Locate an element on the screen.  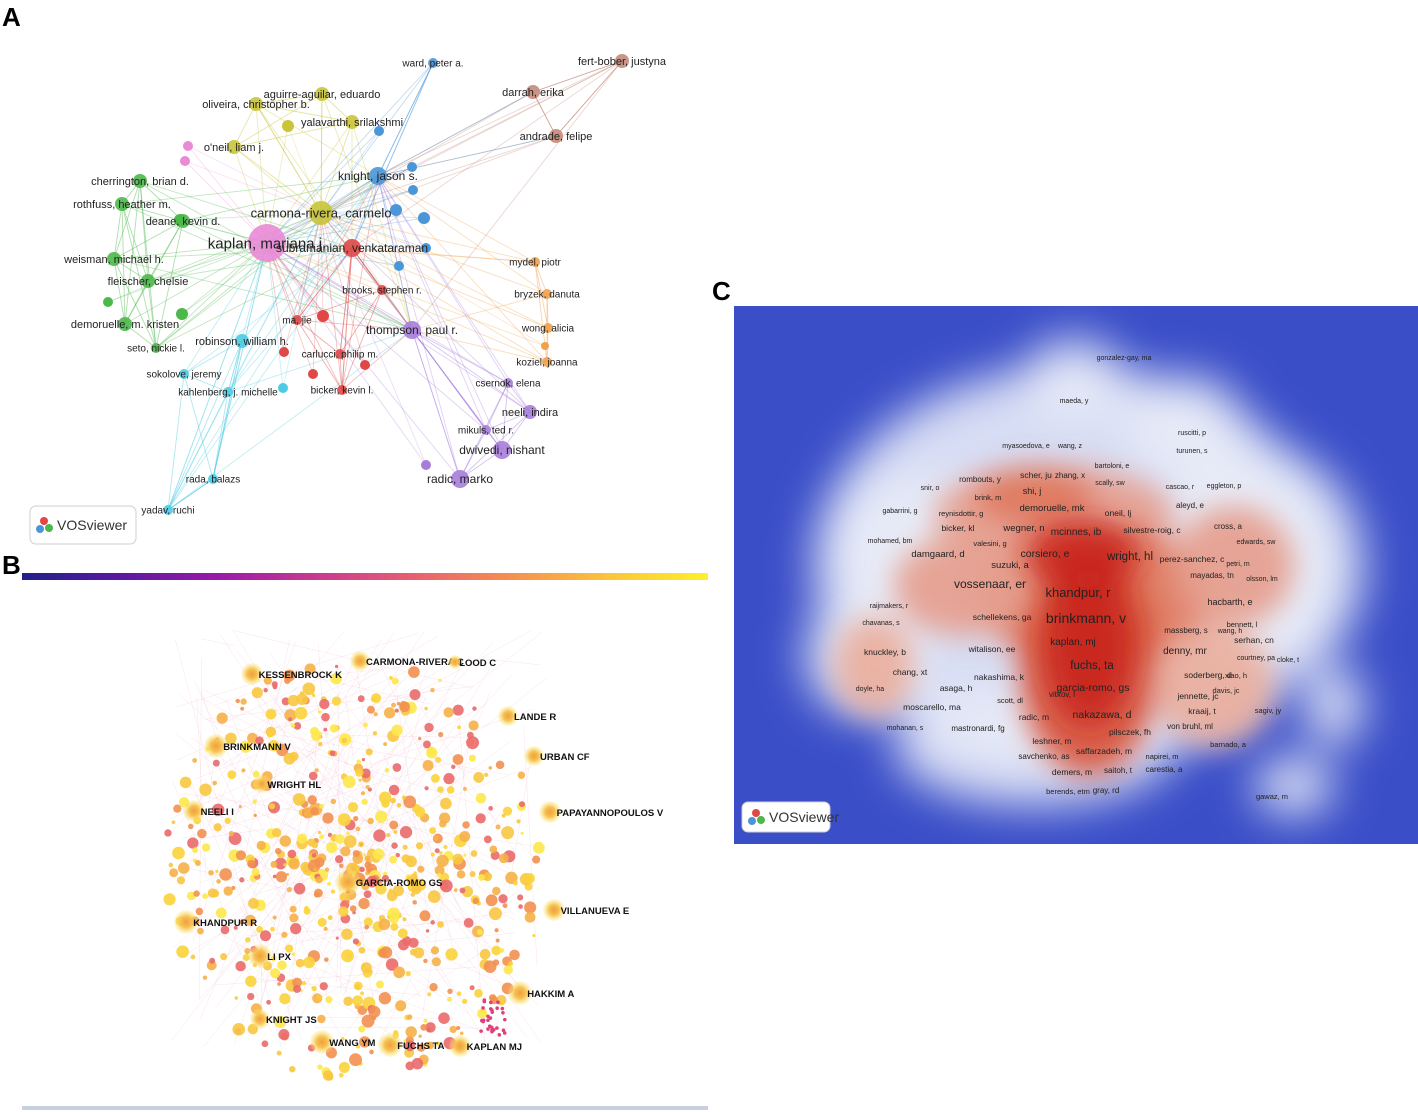
density-label-mohanan-s: mohanan, s is located at coordinates (905, 728).